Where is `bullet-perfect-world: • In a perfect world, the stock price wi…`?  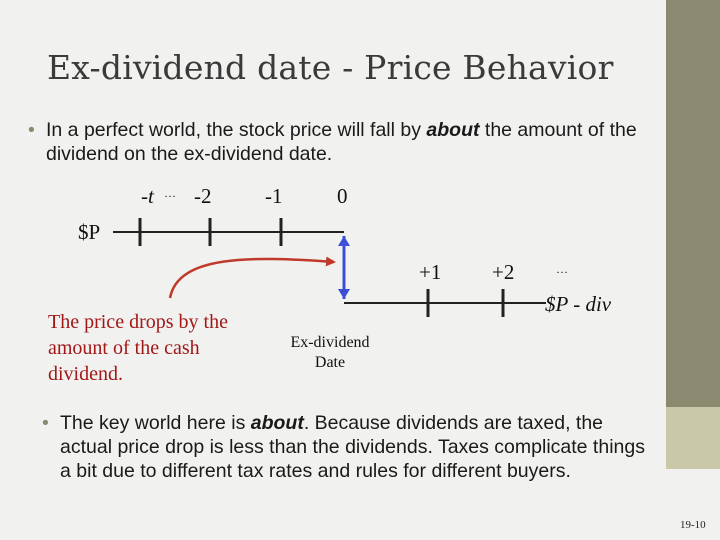
bullet-perfect-world: • In a perfect world, the stock price wi… is located at coordinates (347, 142).